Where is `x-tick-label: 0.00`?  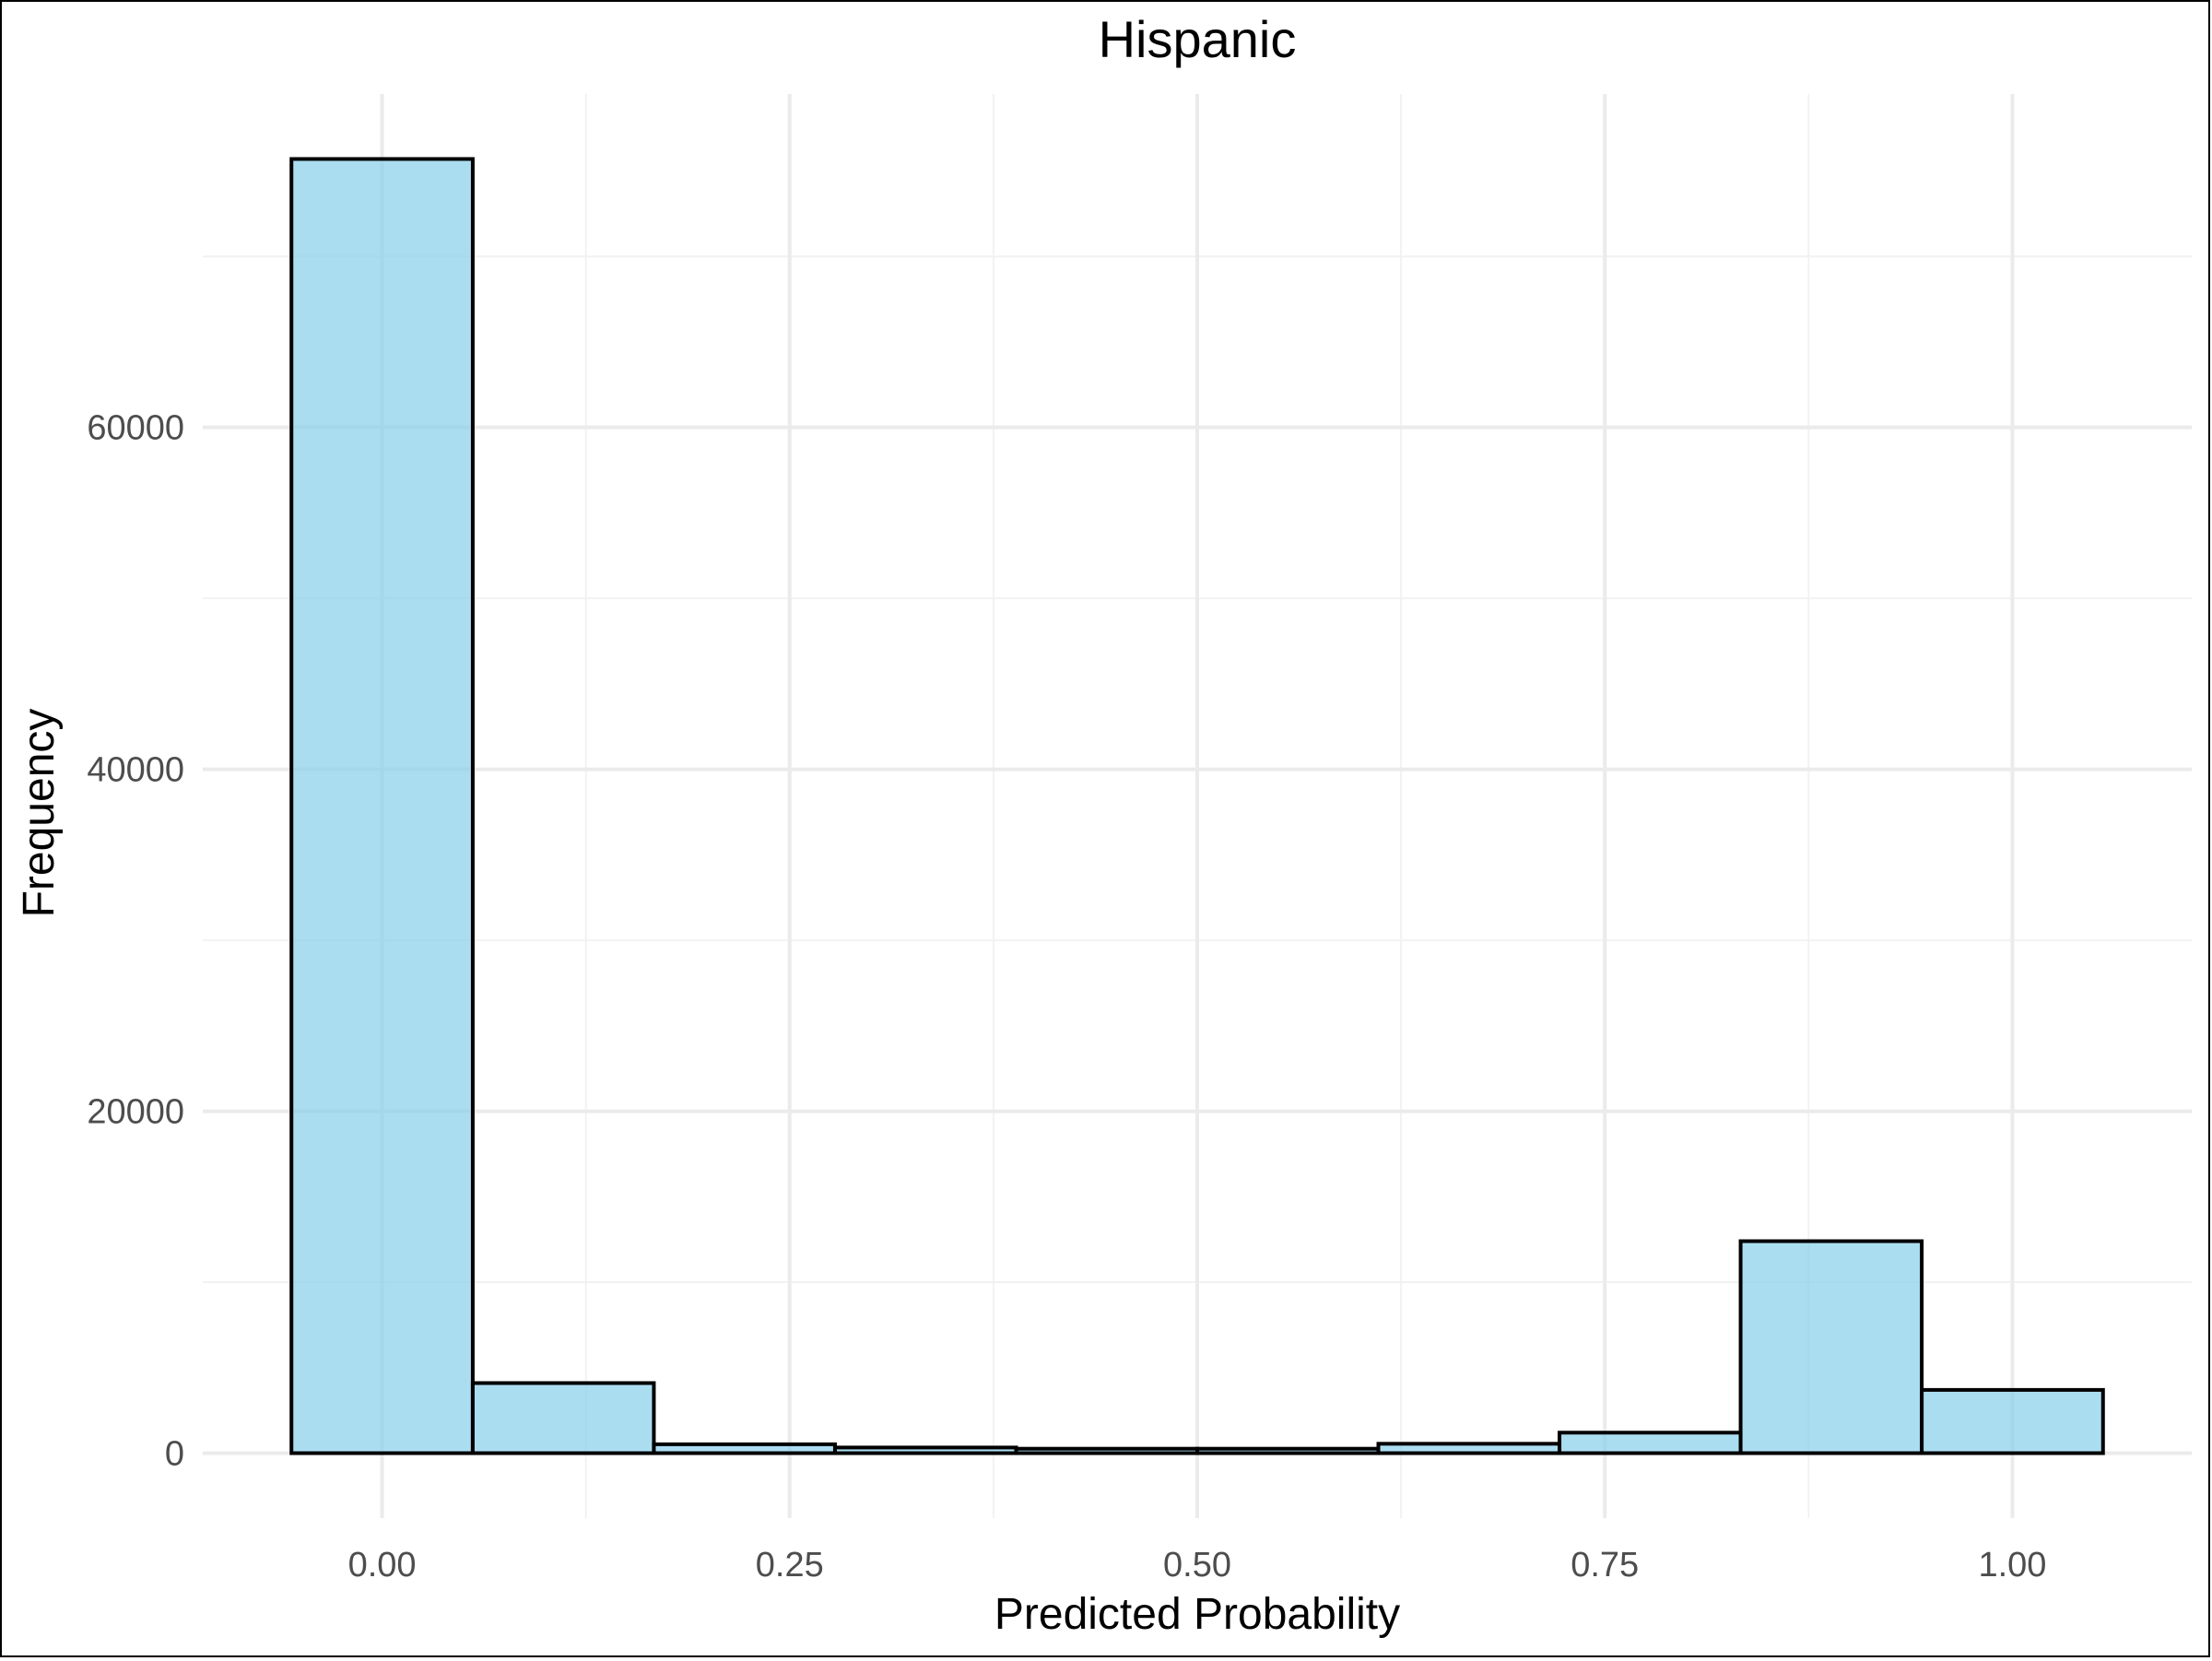
x-tick-label: 0.00 is located at coordinates (382, 1565).